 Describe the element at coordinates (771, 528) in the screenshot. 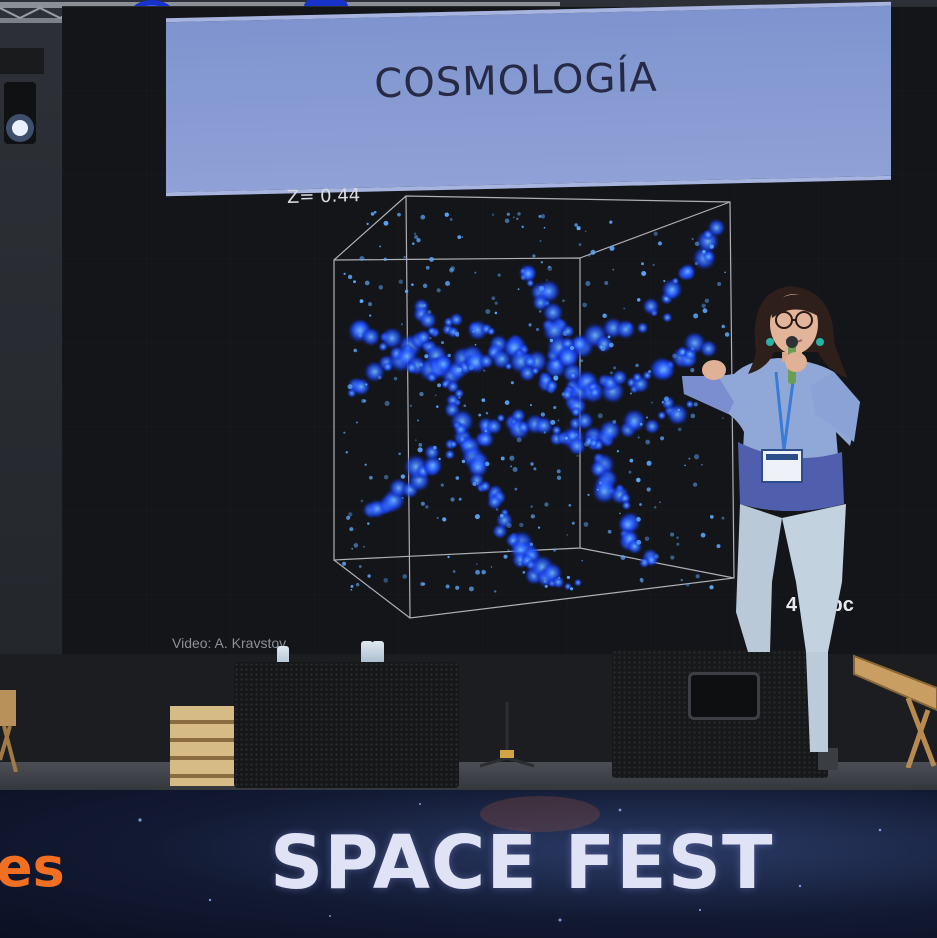

I see `presenter` at that location.